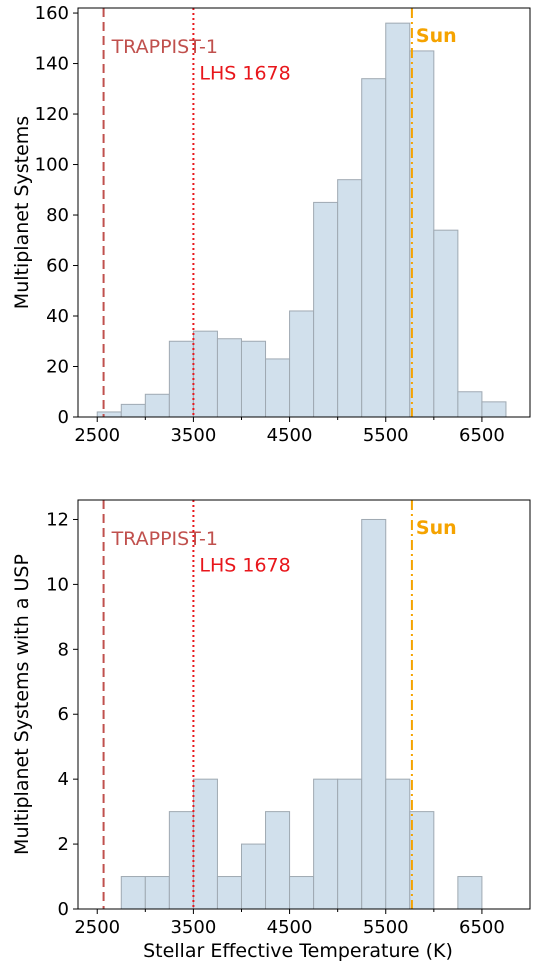 Image resolution: width=538 pixels, height=968 pixels. Describe the element at coordinates (57, 266) in the screenshot. I see `y-tick-label: 60` at that location.